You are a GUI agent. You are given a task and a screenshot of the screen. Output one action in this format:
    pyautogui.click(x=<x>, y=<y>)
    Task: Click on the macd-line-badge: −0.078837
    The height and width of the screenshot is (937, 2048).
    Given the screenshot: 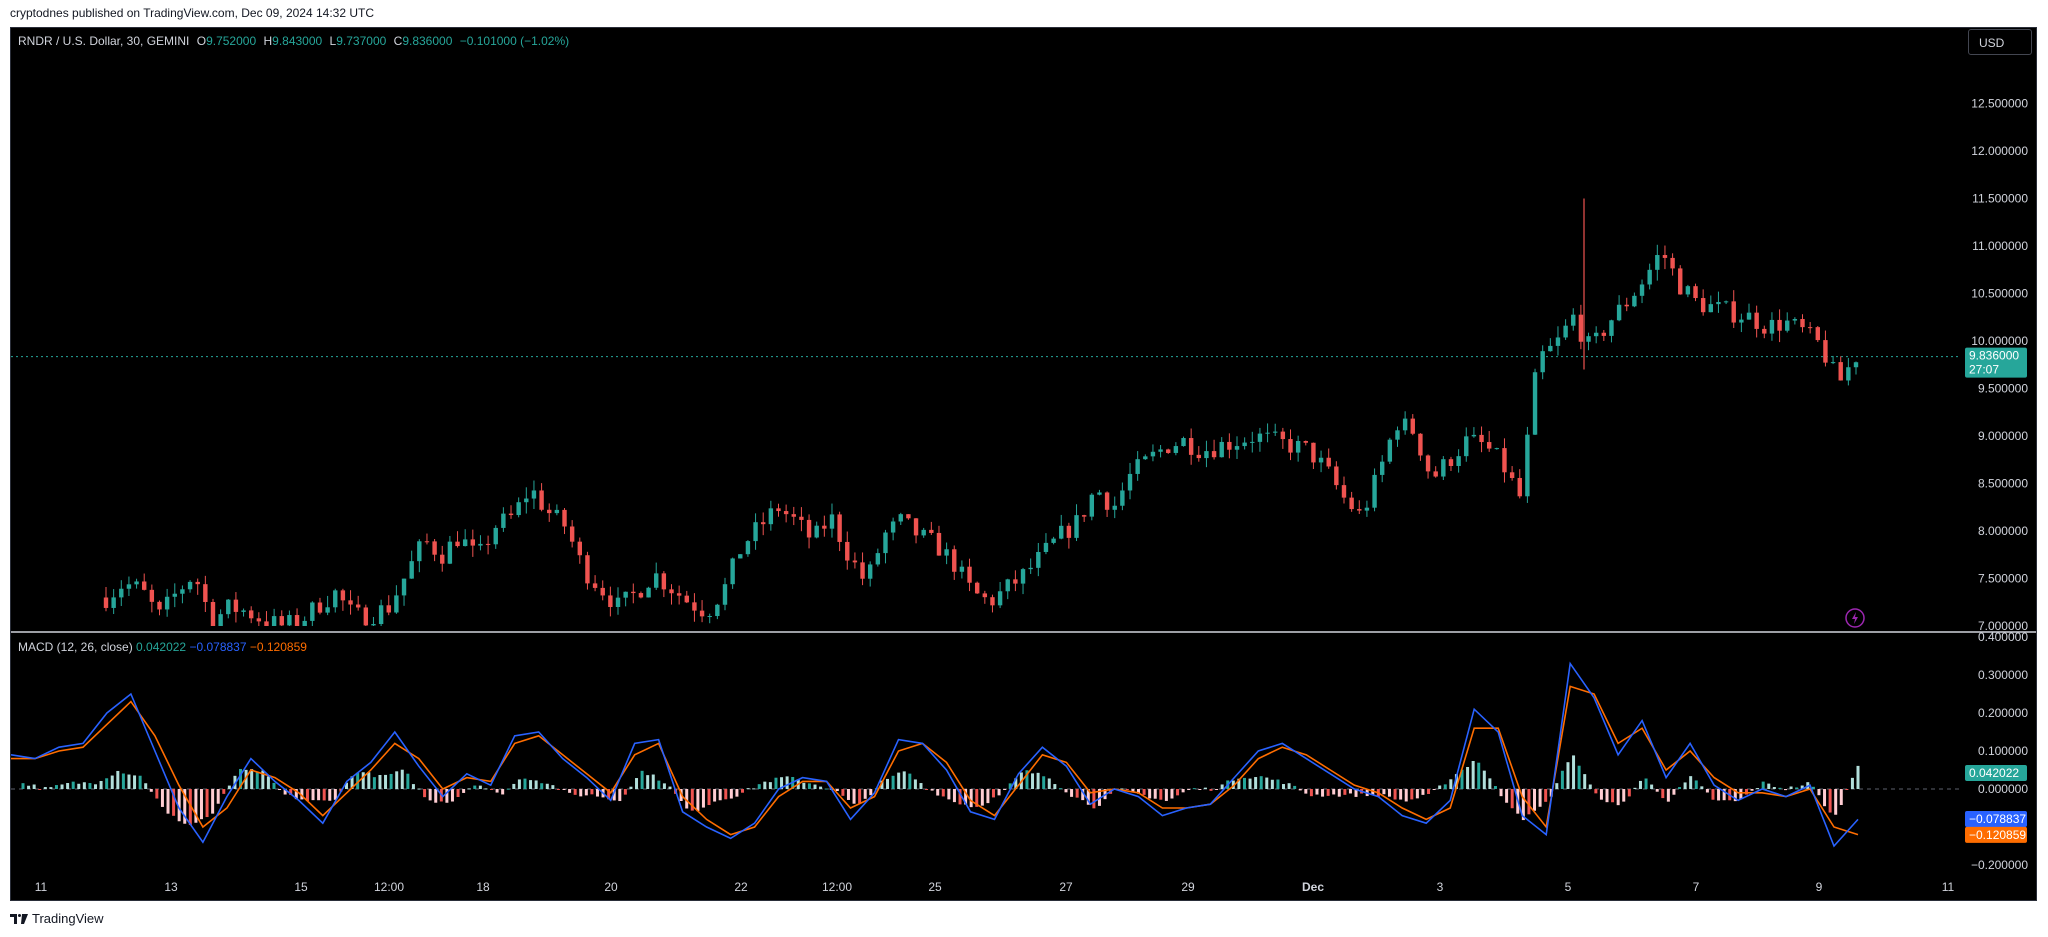 What is the action you would take?
    pyautogui.click(x=1997, y=819)
    